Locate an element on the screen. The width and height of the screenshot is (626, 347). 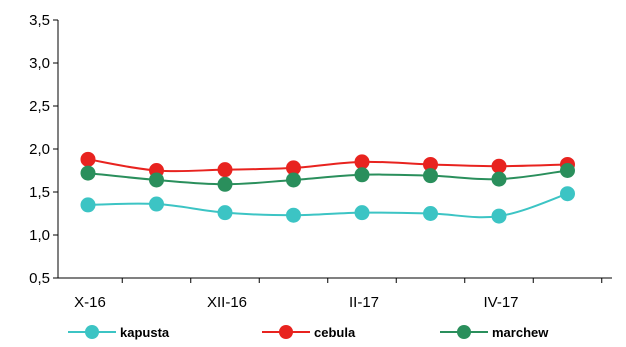
legend: kapusta cebula marchew is located at coordinates (308, 332).